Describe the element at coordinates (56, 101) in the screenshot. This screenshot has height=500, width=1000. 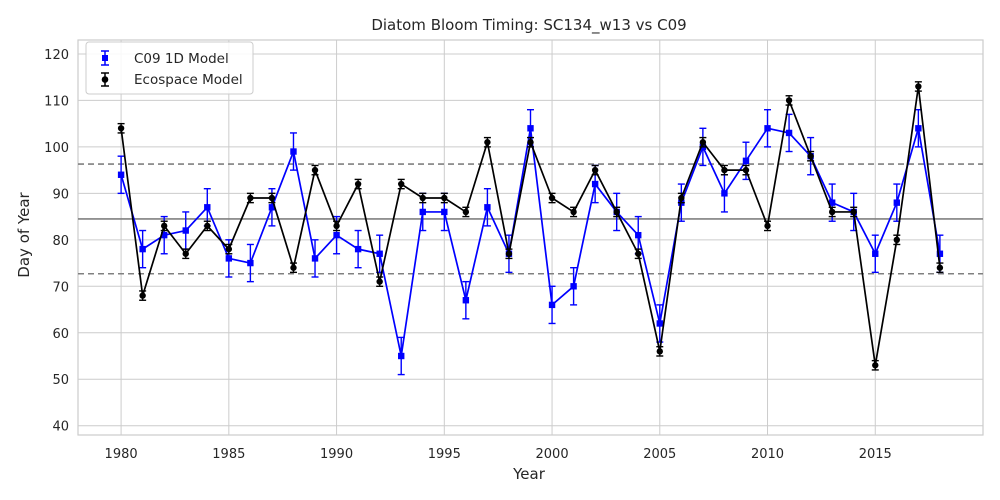
I see `y-tick-label: 110` at that location.